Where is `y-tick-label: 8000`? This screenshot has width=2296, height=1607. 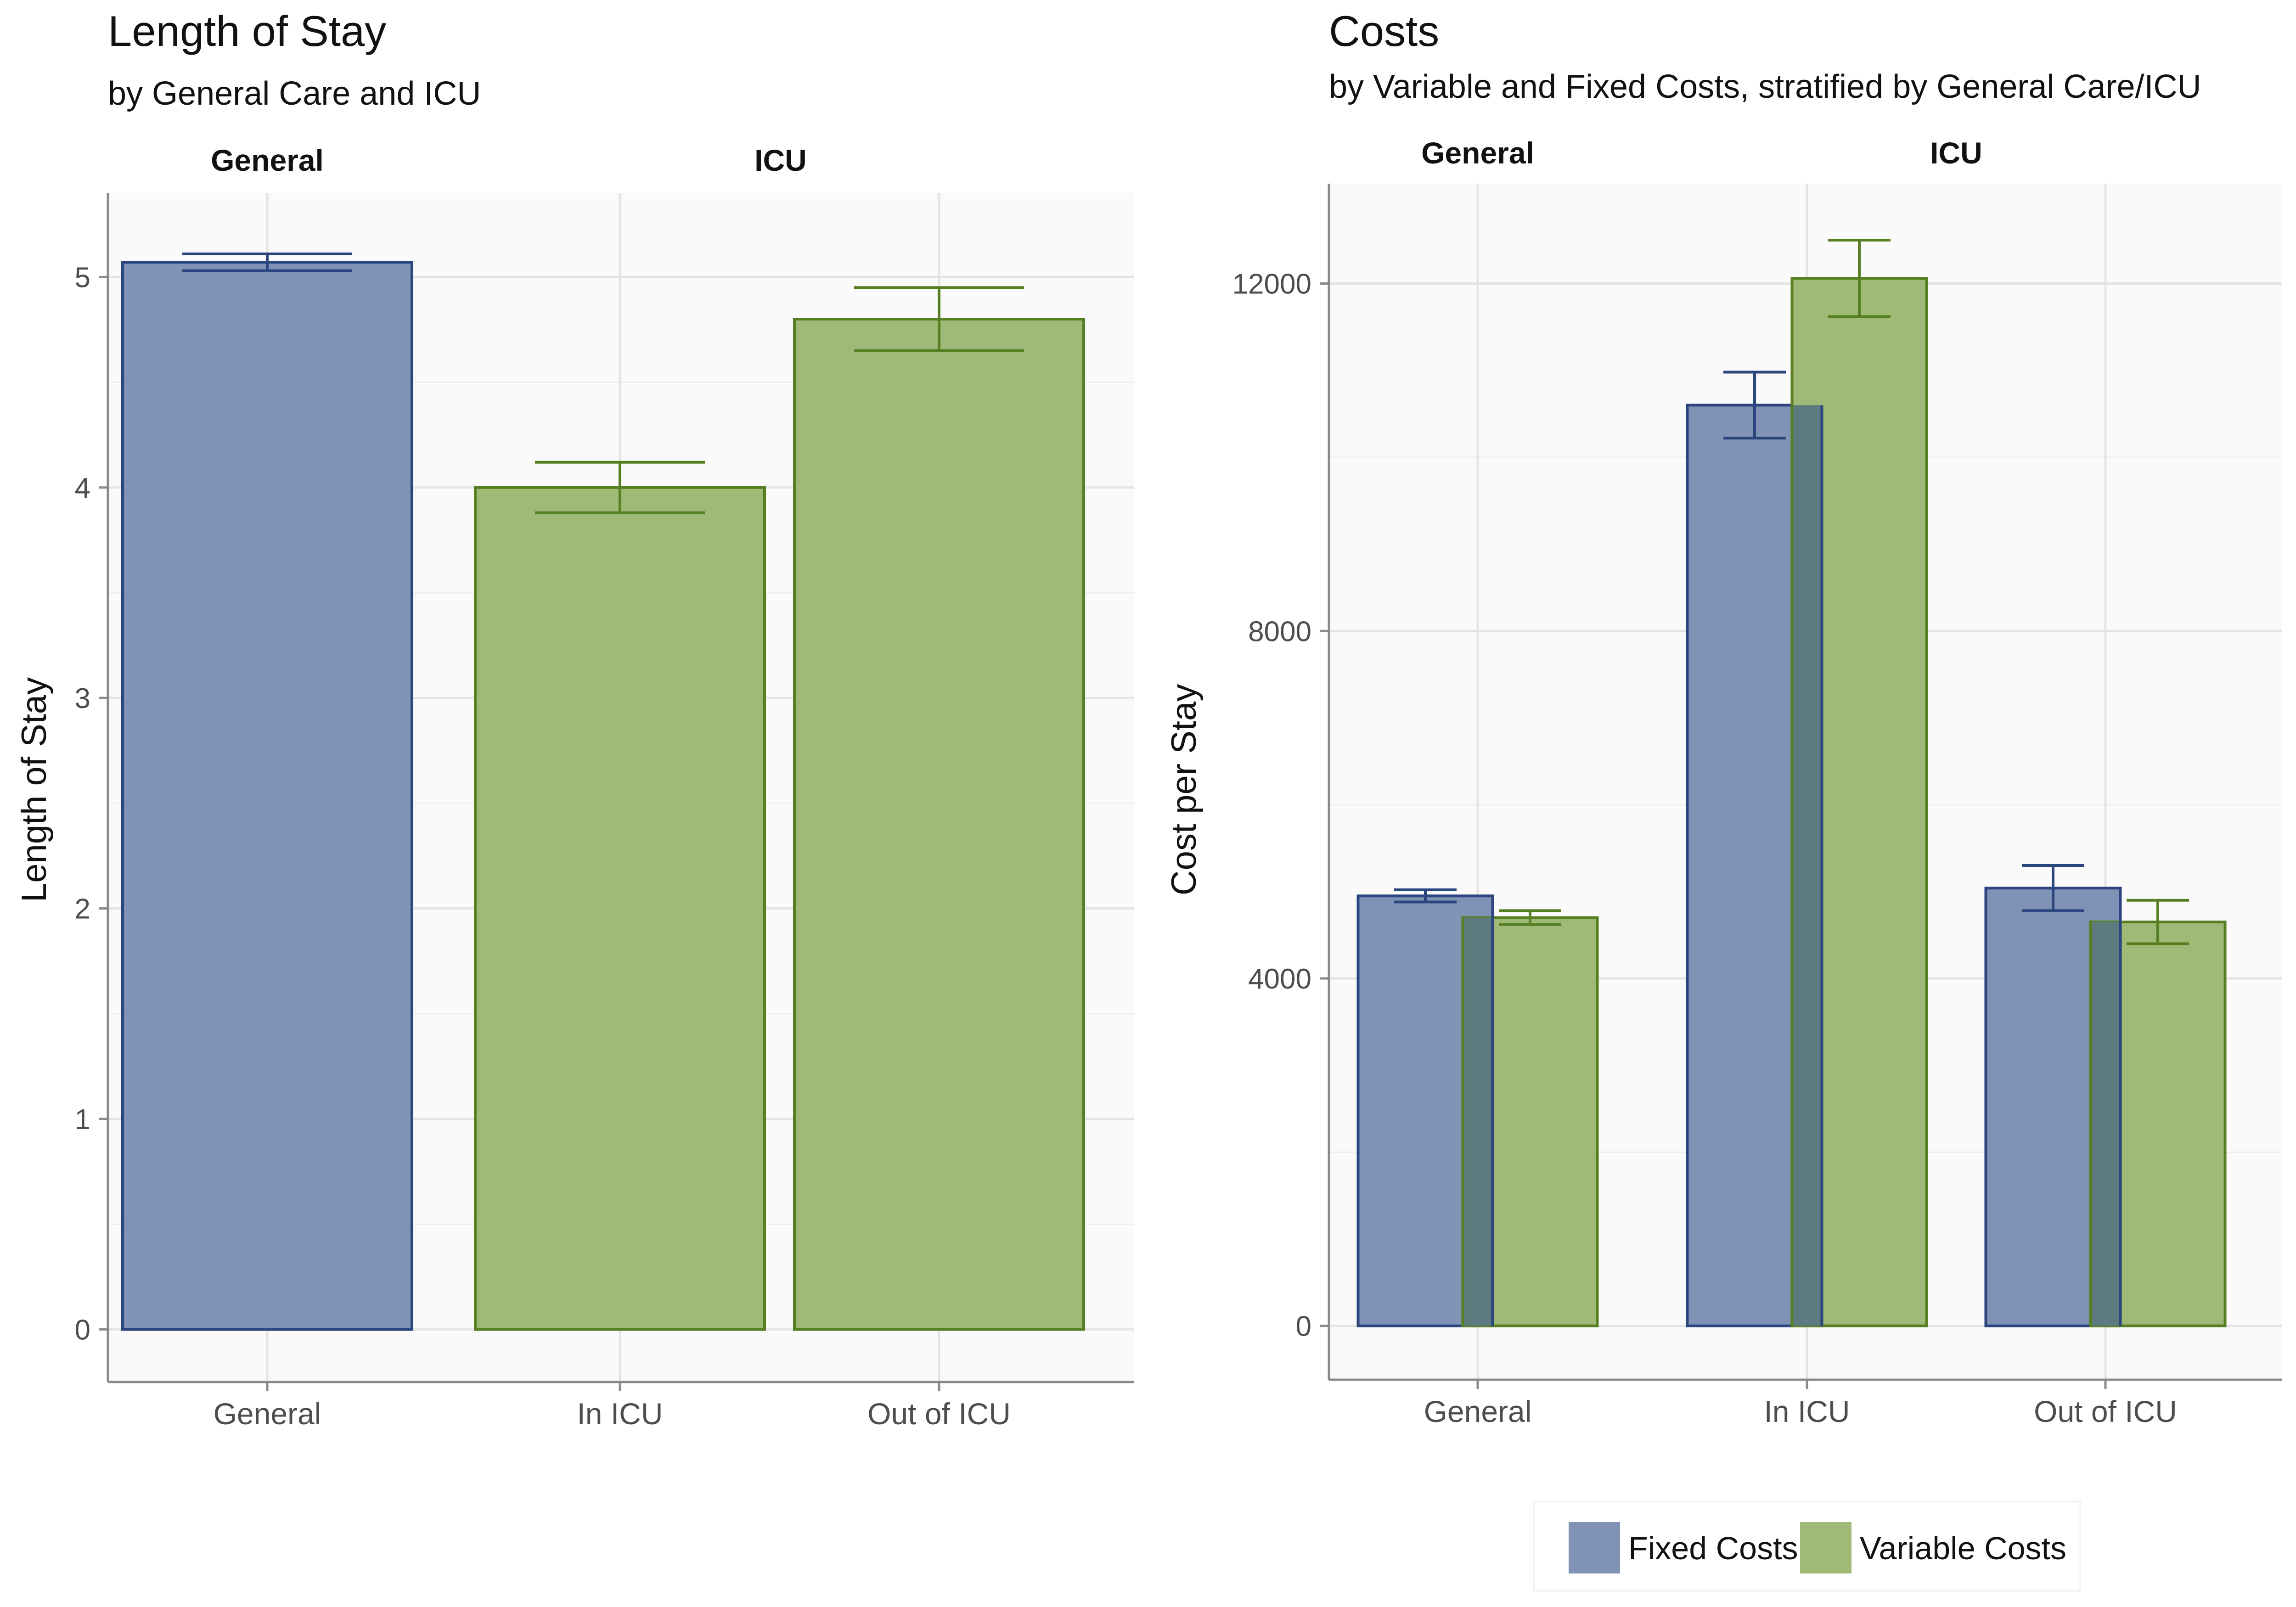 y-tick-label: 8000 is located at coordinates (1279, 631).